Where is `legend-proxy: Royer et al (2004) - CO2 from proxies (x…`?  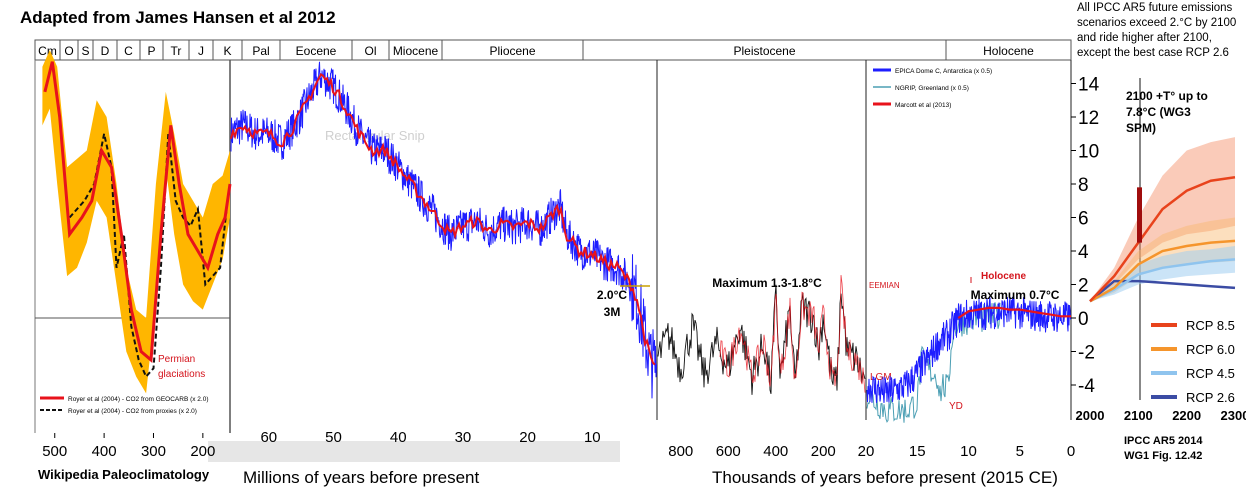
legend-proxy: Royer et al (2004) - CO2 from proxies (x… is located at coordinates (132, 411).